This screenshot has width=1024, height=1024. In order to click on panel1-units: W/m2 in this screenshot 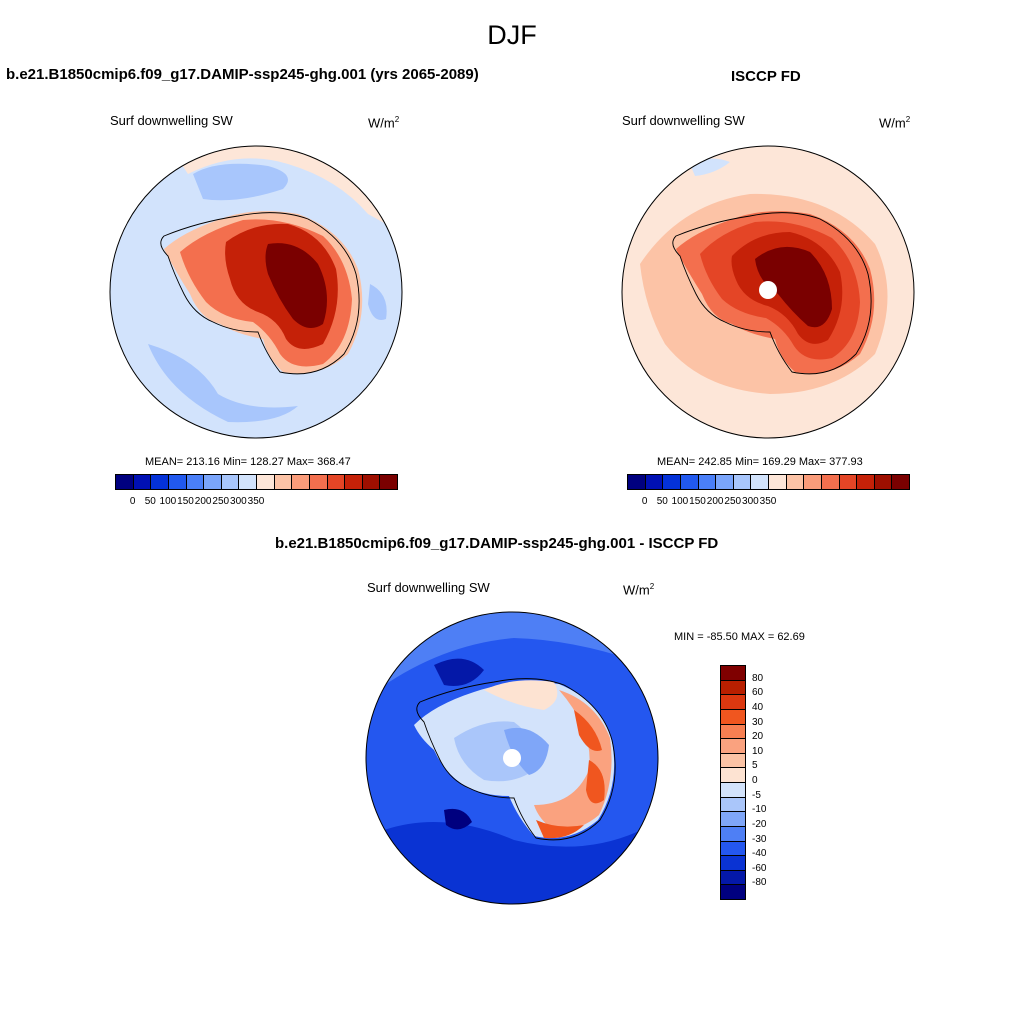, I will do `click(384, 123)`.